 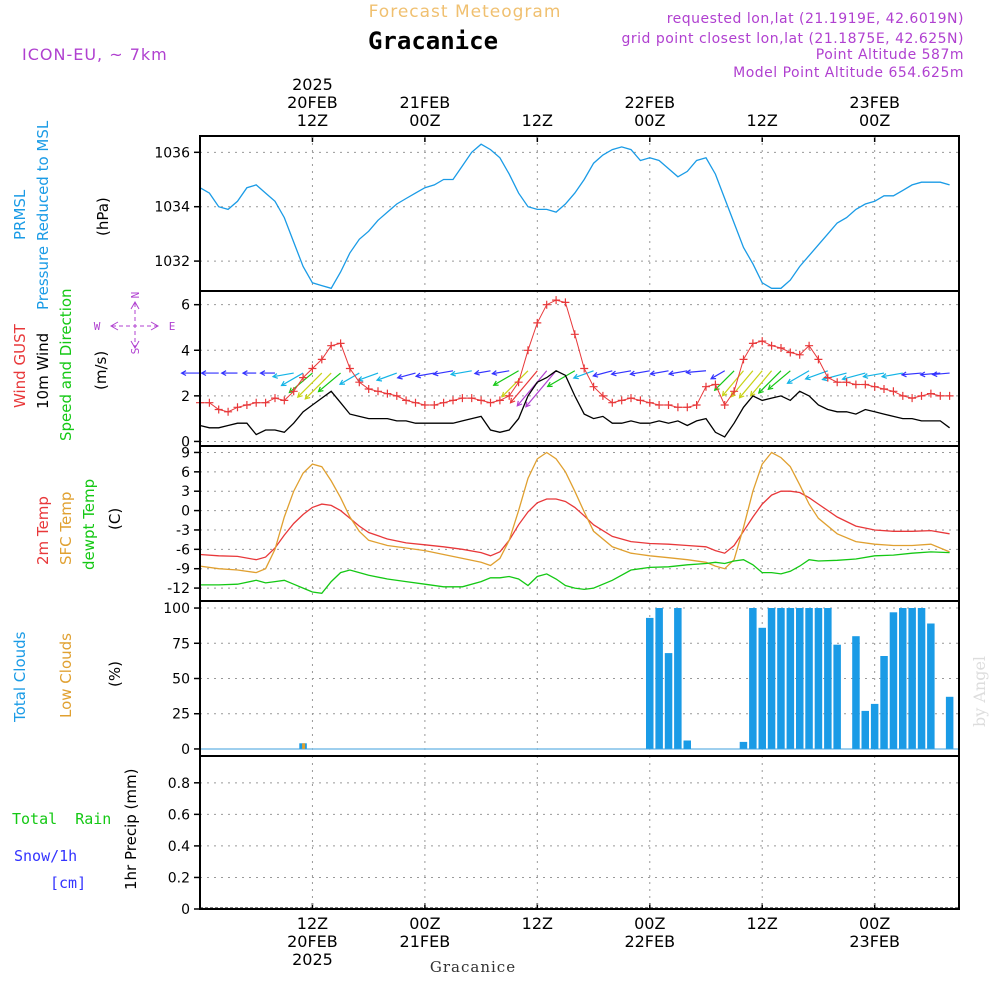 I want to click on compass-east: E, so click(x=172, y=326).